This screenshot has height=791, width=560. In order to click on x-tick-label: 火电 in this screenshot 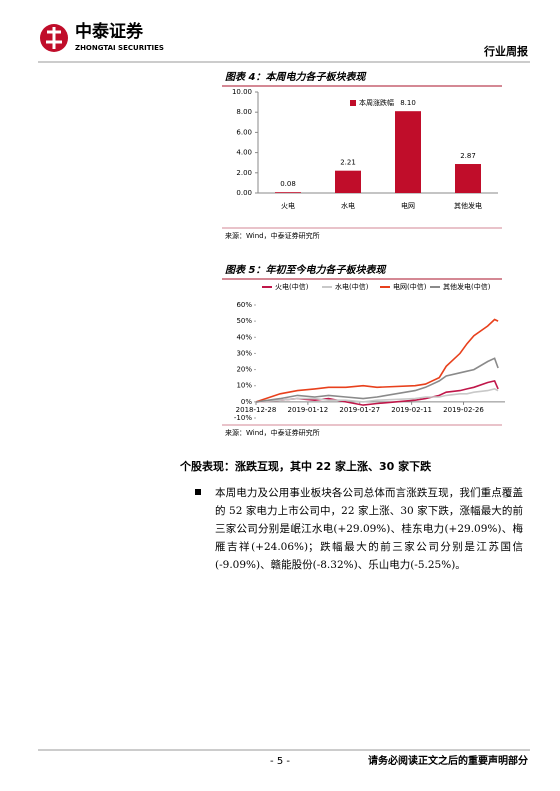, I will do `click(288, 205)`.